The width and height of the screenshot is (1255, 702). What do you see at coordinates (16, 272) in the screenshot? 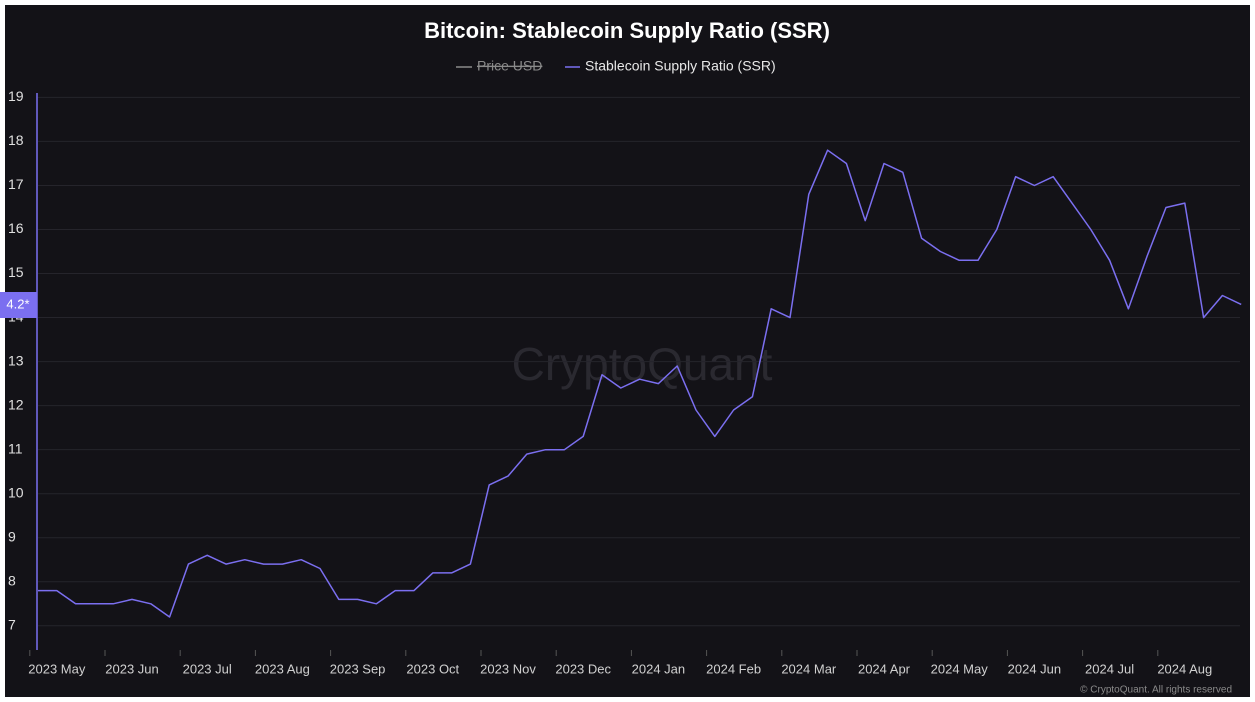
I see `y-tick-label: 15` at bounding box center [16, 272].